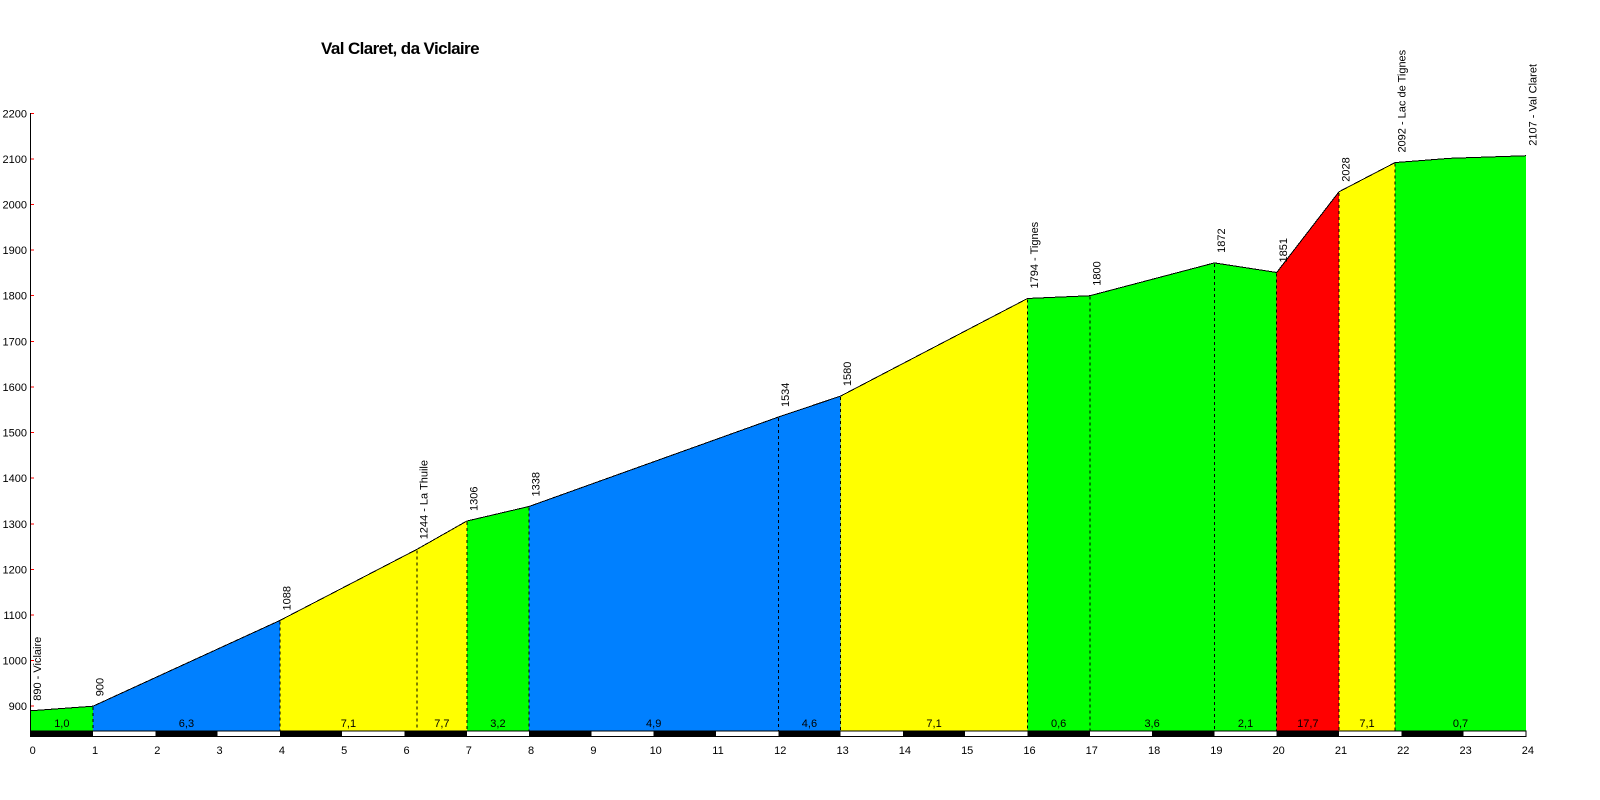  I want to click on svg-text: 17,7, so click(1307, 724).